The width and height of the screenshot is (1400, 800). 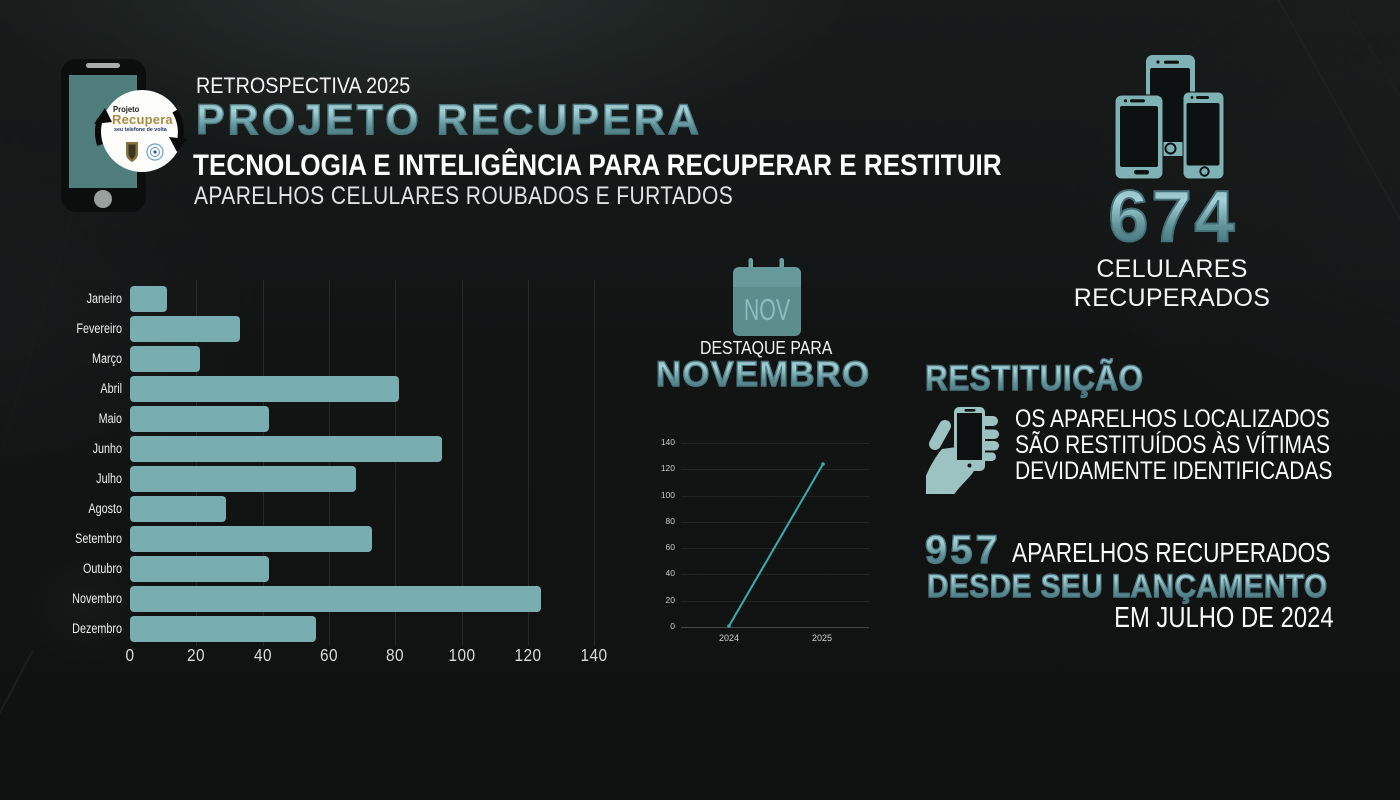 I want to click on svg-text: NOV, so click(x=767, y=309).